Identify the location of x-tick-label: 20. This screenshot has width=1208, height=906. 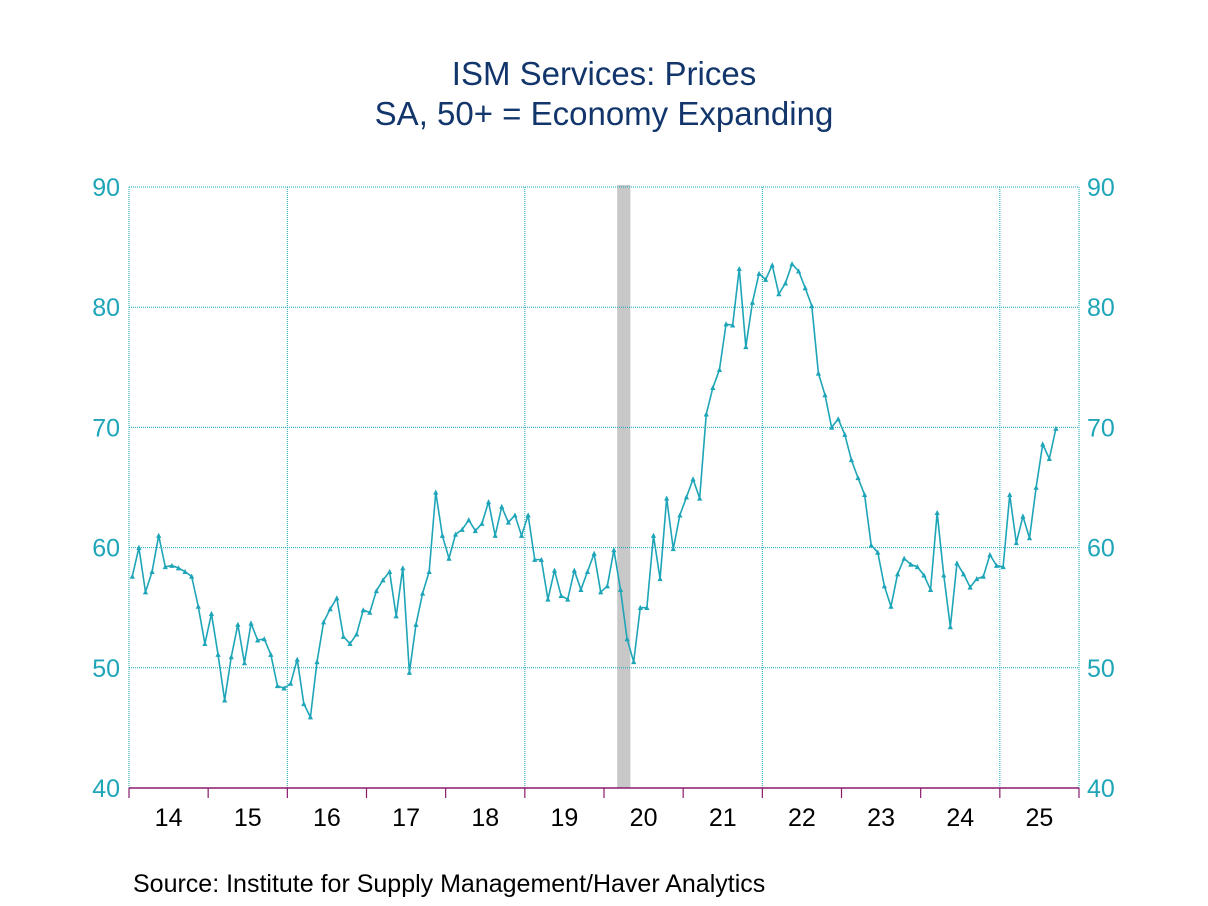
(644, 818).